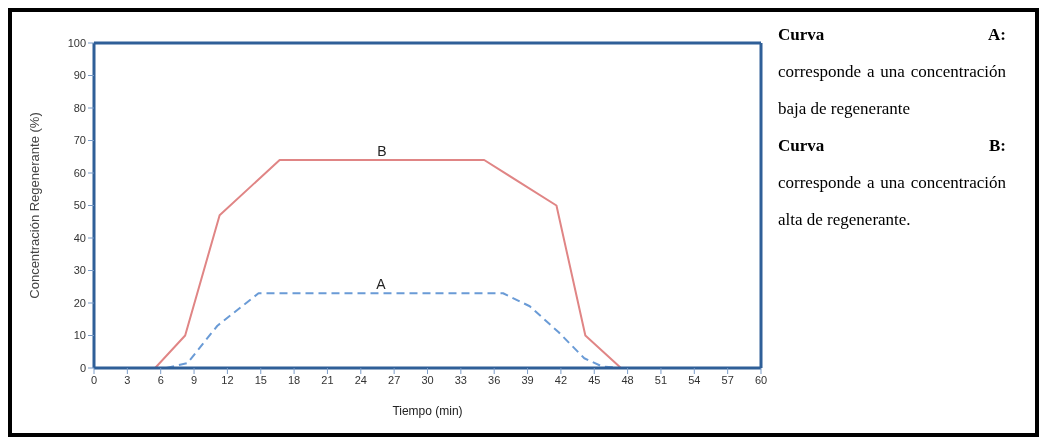 This screenshot has height=441, width=1047. What do you see at coordinates (460, 379) in the screenshot?
I see `x-tick-label: 33` at bounding box center [460, 379].